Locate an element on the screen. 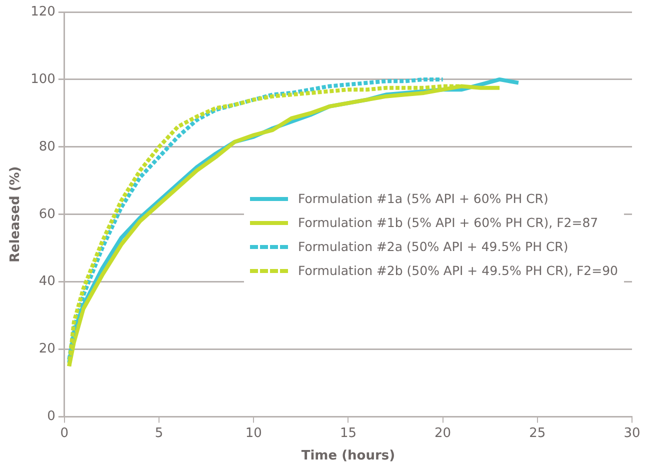  y-tick-label: 60 is located at coordinates (47, 214).